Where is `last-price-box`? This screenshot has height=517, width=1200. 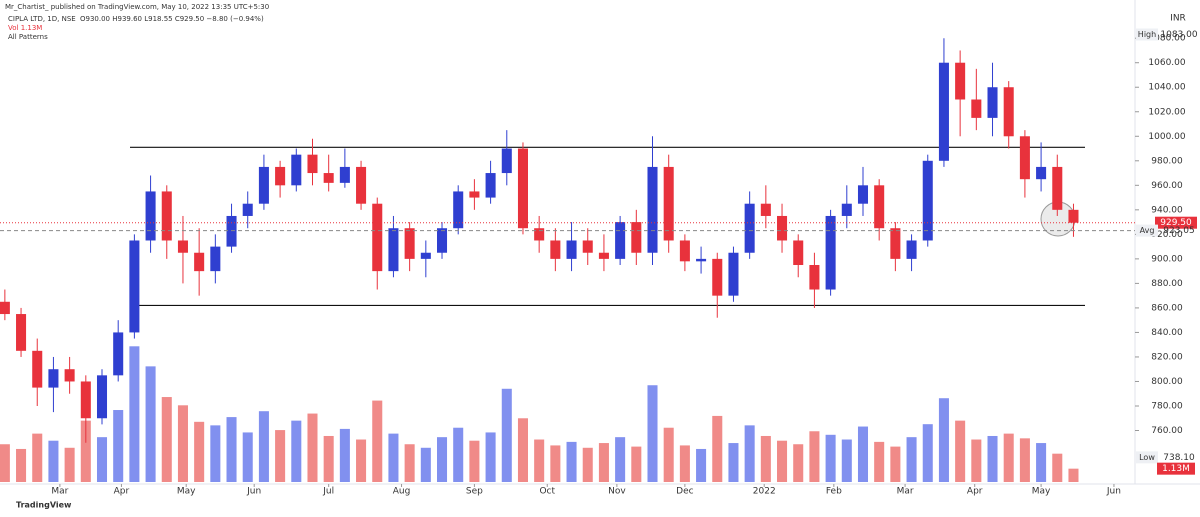 last-price-box is located at coordinates (1176, 222).